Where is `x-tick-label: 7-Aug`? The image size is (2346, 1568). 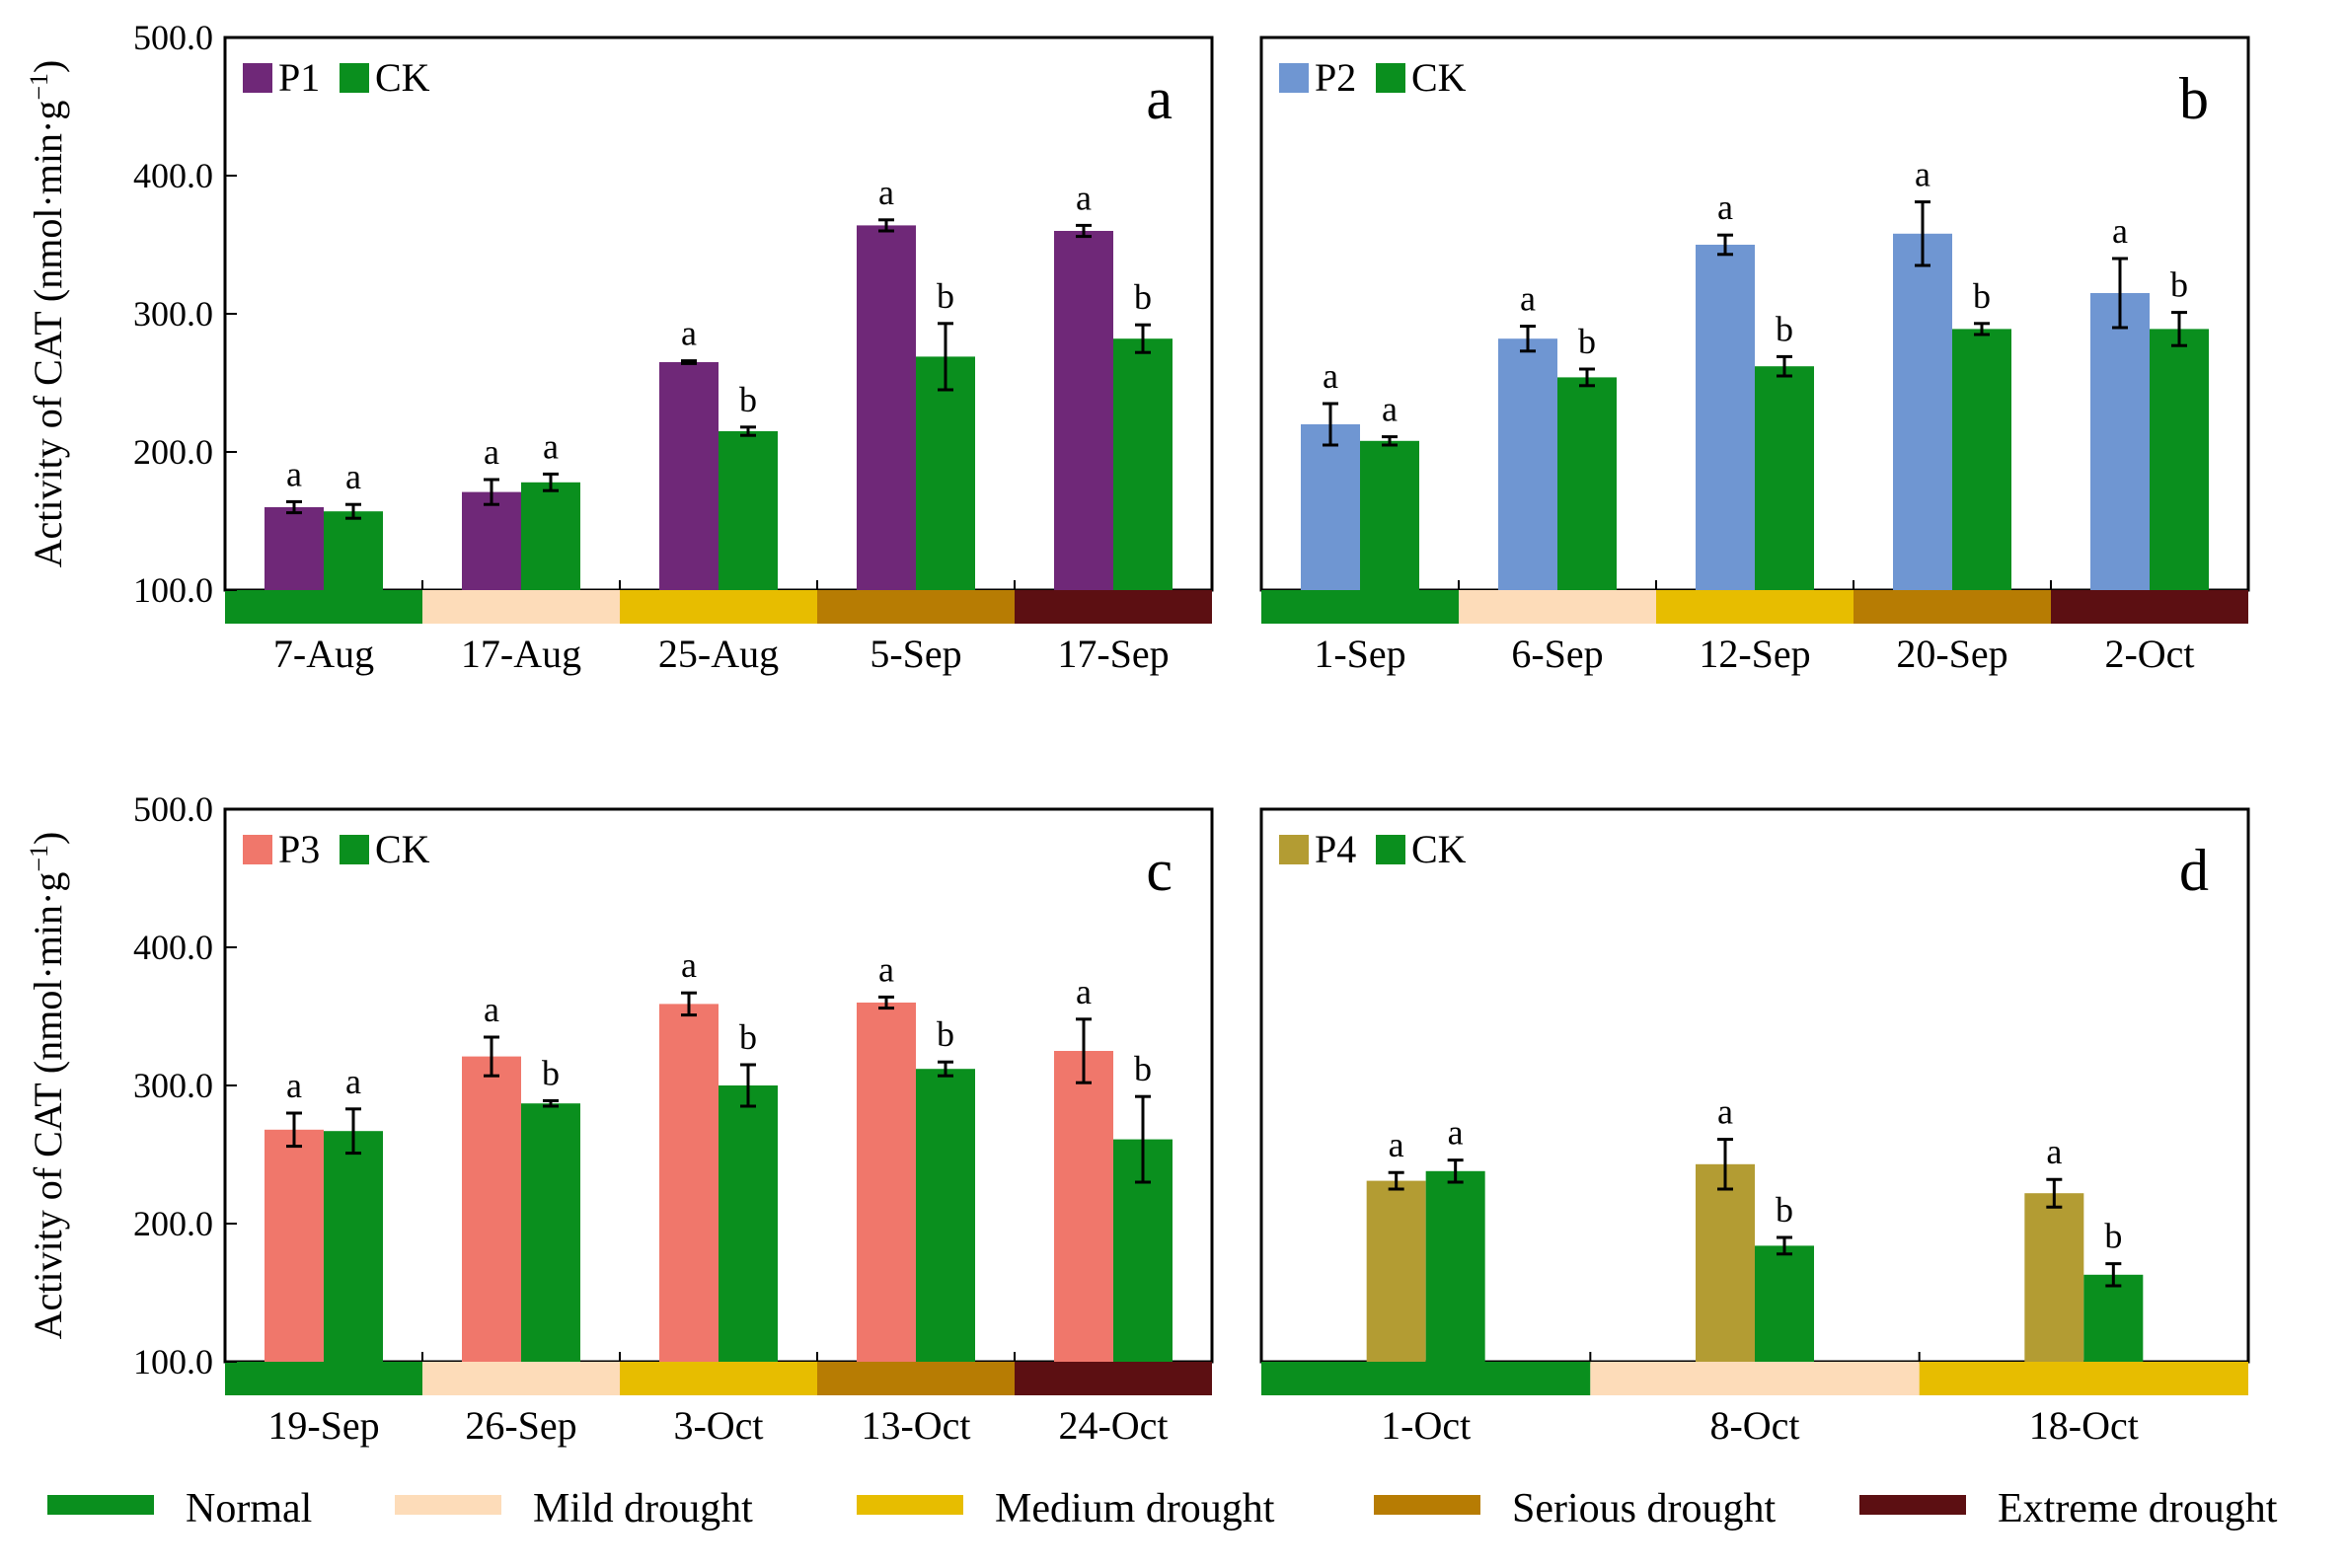
x-tick-label: 7-Aug is located at coordinates (324, 654).